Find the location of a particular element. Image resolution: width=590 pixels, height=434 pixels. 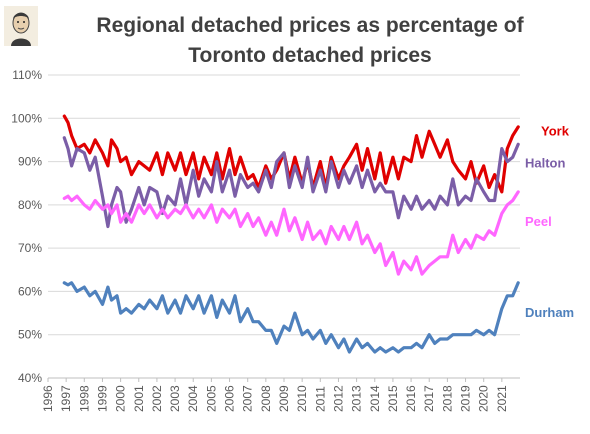

y-tick-label: 40% is located at coordinates (30, 378).